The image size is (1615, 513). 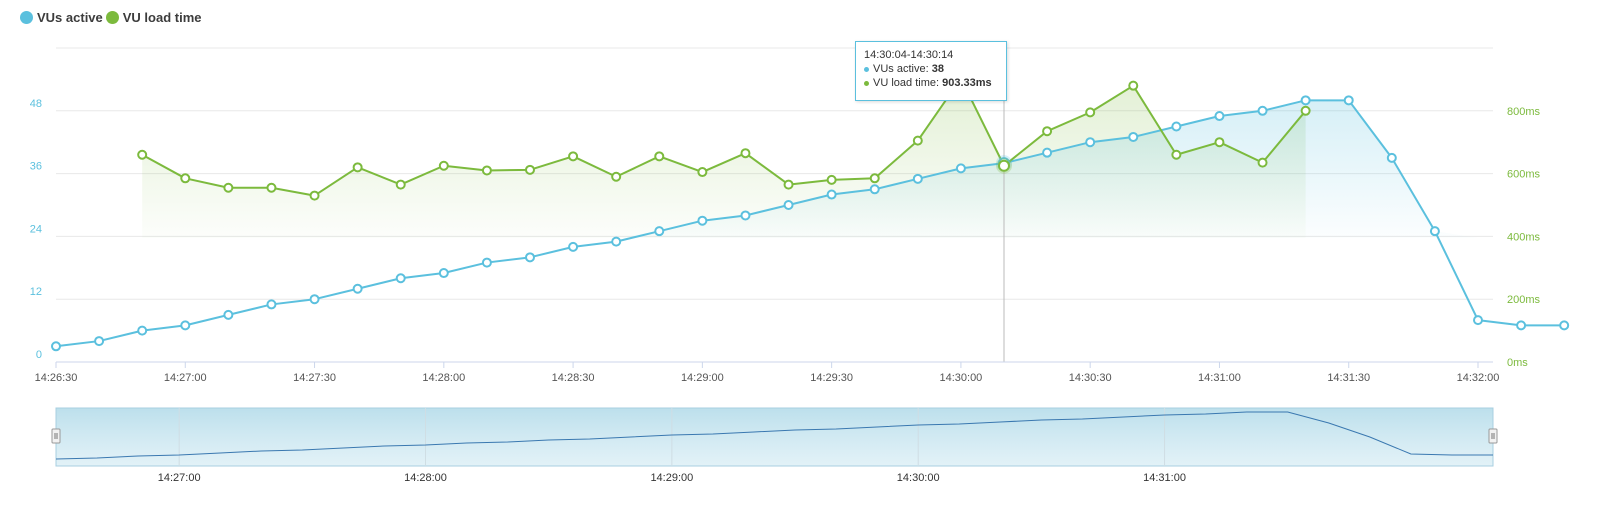 What do you see at coordinates (671, 478) in the screenshot?
I see `navigator-tick-label: 14:29:00` at bounding box center [671, 478].